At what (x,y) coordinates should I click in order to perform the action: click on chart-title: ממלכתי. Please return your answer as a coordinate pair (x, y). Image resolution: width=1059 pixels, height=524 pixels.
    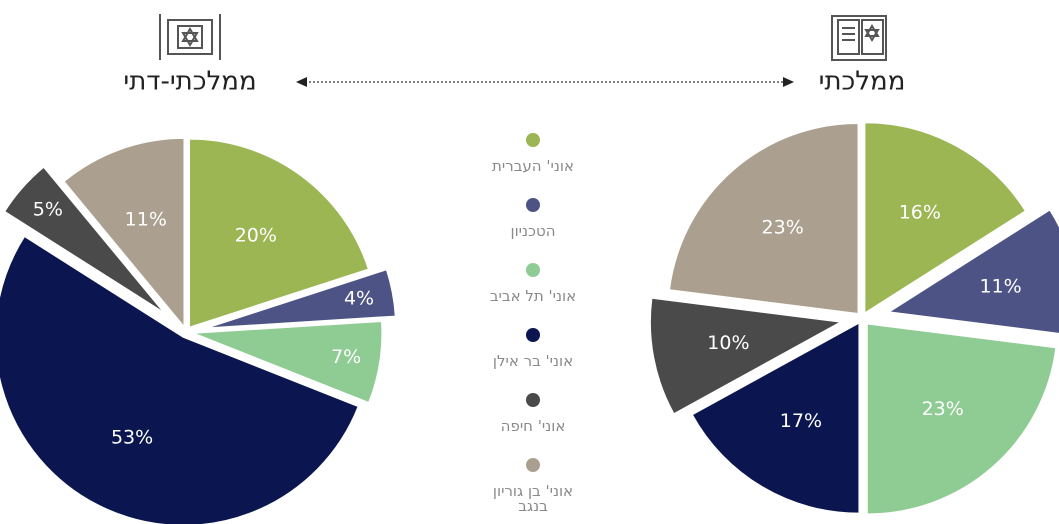
    Looking at the image, I should click on (862, 82).